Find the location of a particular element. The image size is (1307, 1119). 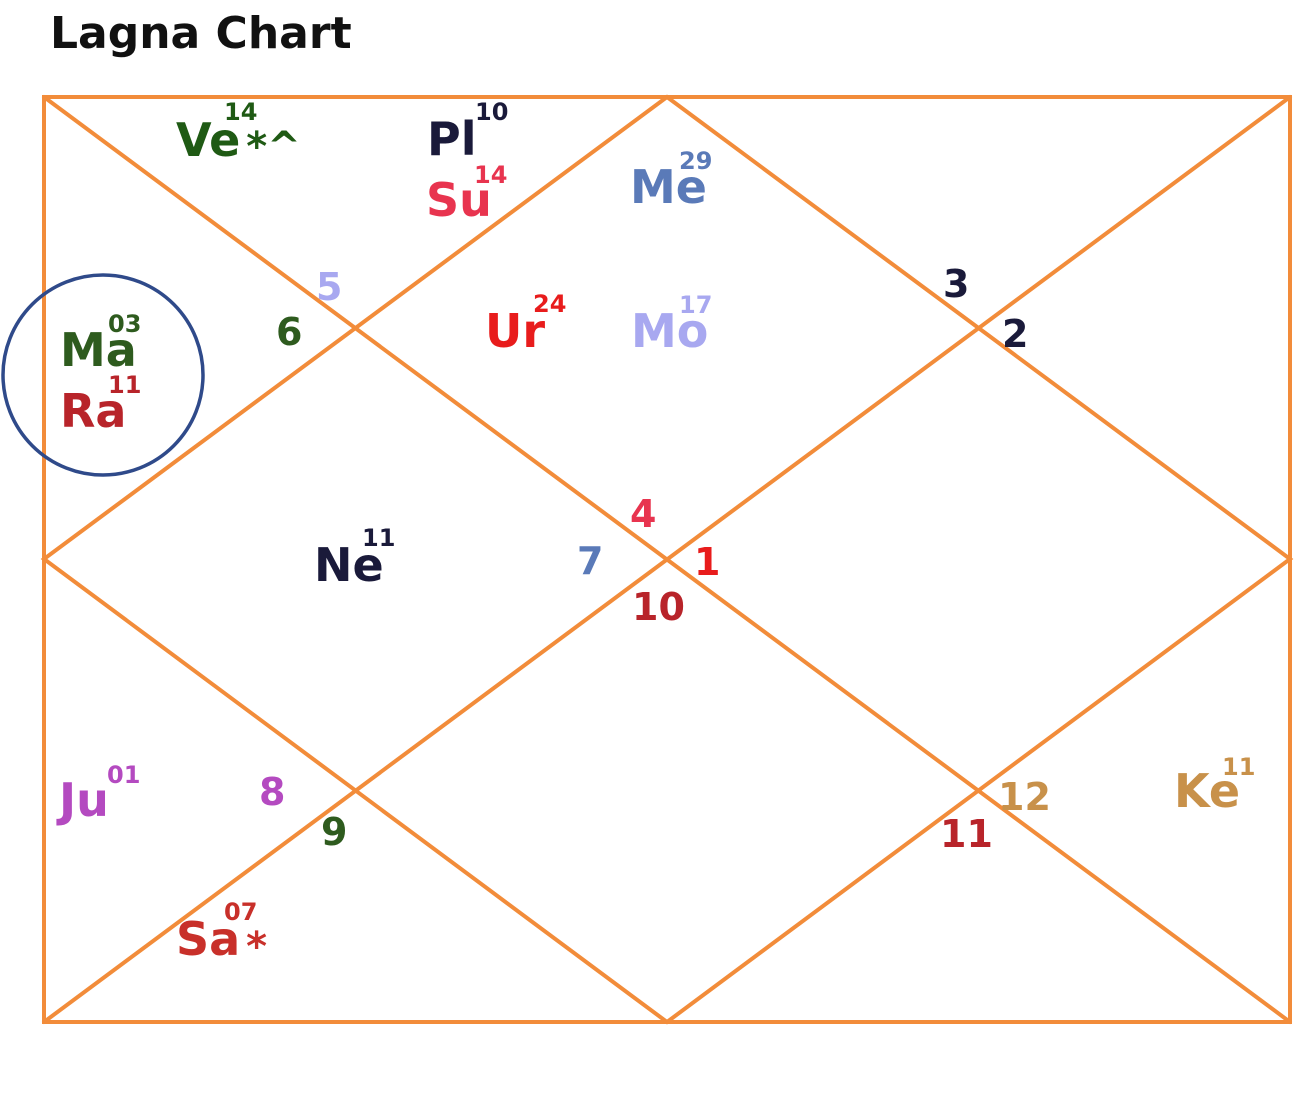

planet-abbr: Pl is located at coordinates (451, 139).